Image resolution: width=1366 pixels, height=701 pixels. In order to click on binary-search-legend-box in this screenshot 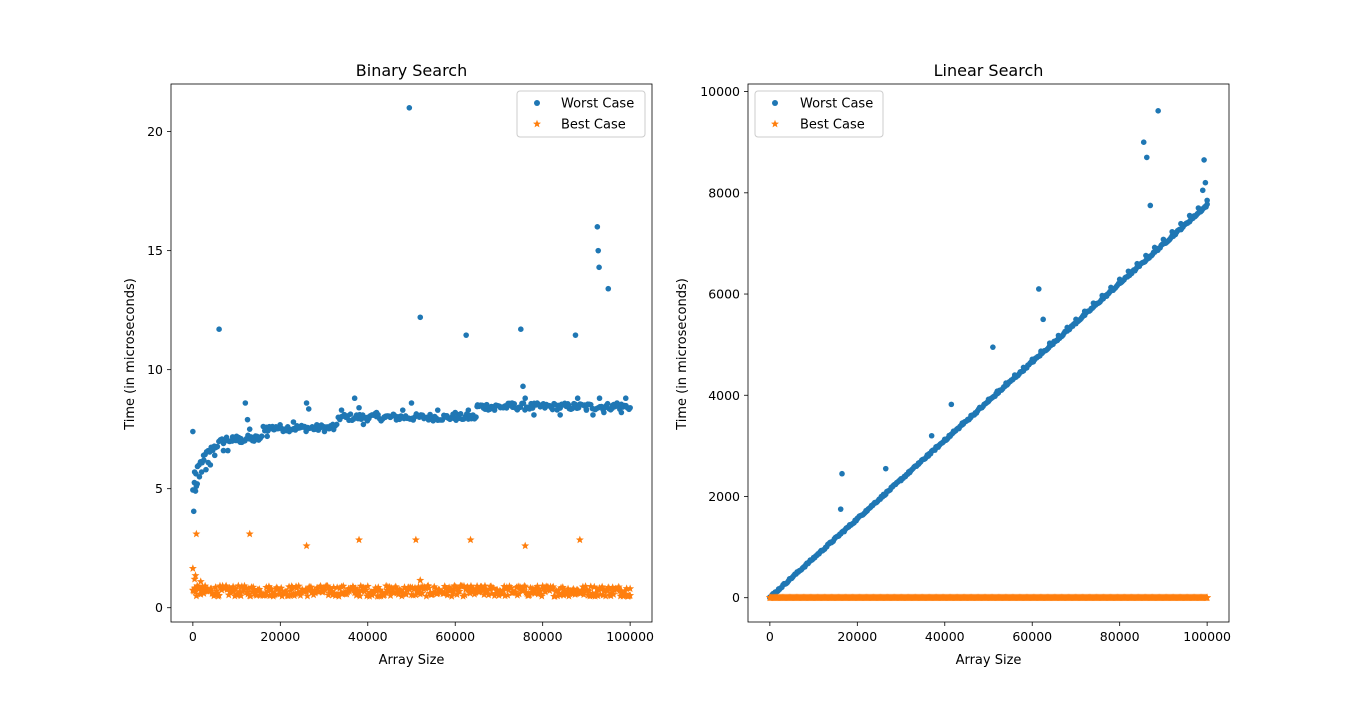, I will do `click(581, 114)`.